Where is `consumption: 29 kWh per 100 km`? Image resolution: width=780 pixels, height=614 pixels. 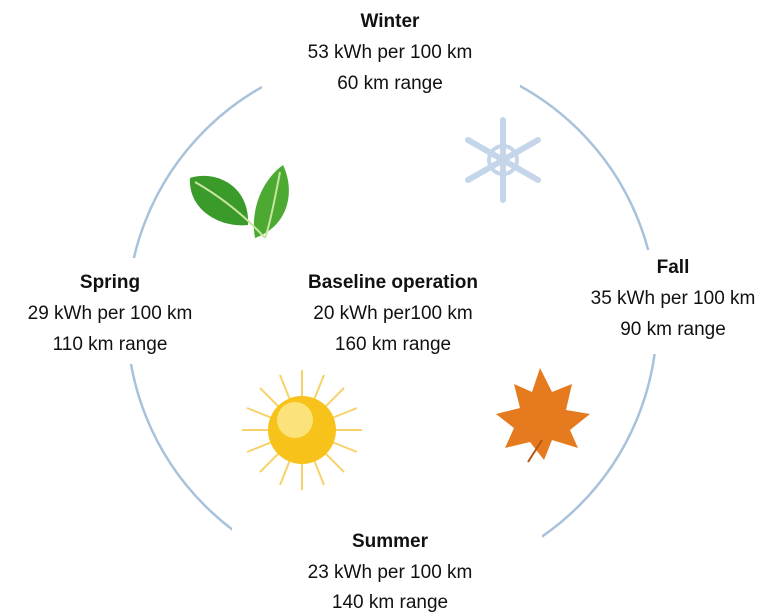 consumption: 29 kWh per 100 km is located at coordinates (110, 313).